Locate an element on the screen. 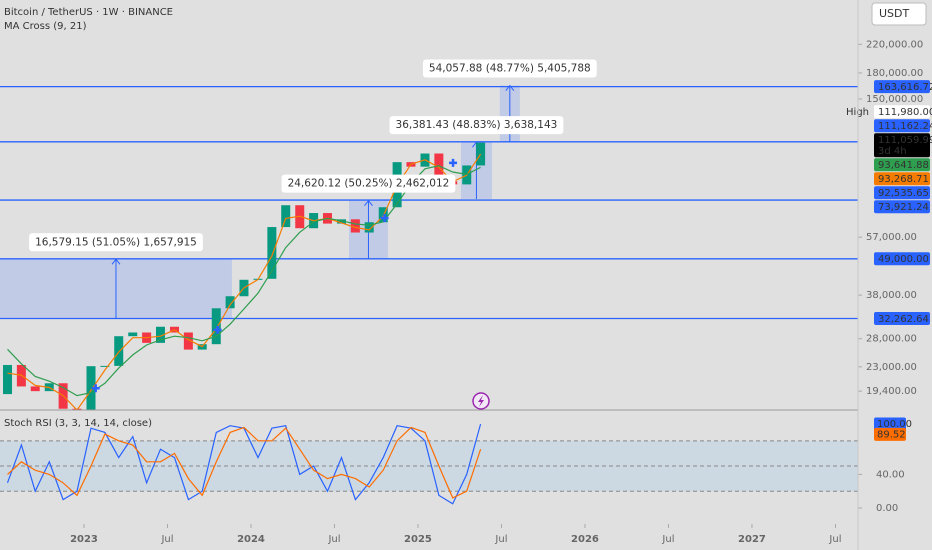  rsi-tag-label: 89.52 is located at coordinates (891, 434).